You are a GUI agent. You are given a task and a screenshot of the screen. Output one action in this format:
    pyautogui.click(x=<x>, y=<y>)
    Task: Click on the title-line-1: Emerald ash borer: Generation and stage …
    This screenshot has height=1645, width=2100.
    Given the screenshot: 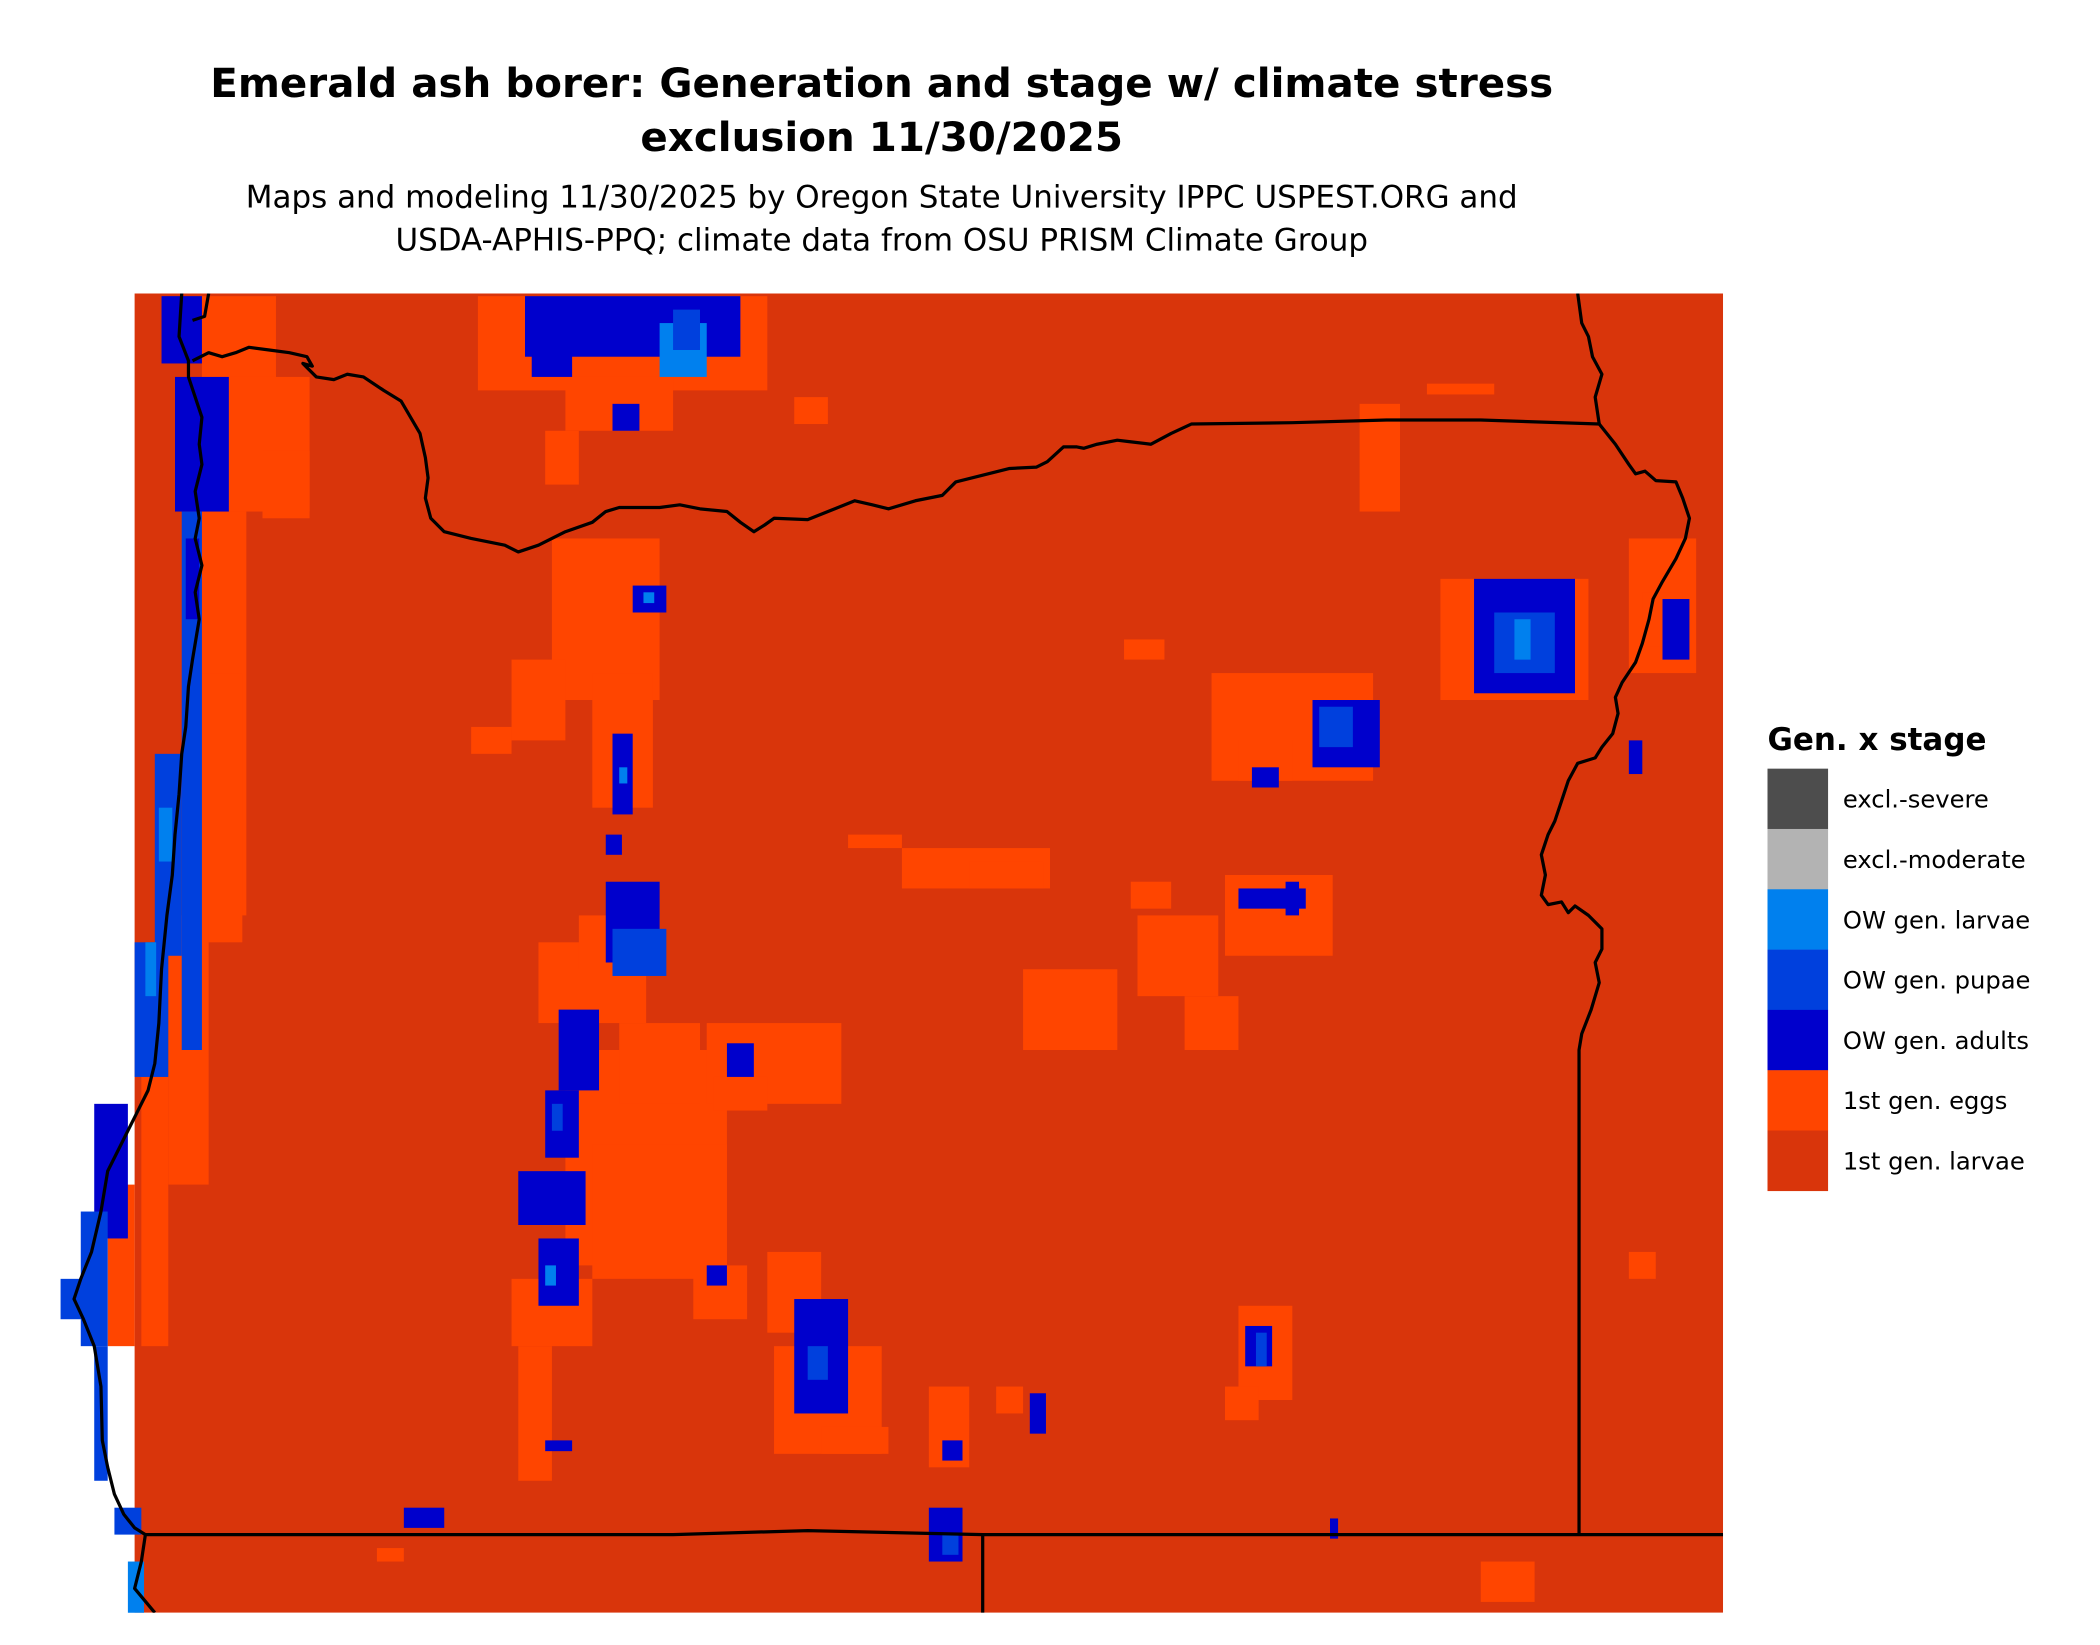 What is the action you would take?
    pyautogui.click(x=881, y=83)
    